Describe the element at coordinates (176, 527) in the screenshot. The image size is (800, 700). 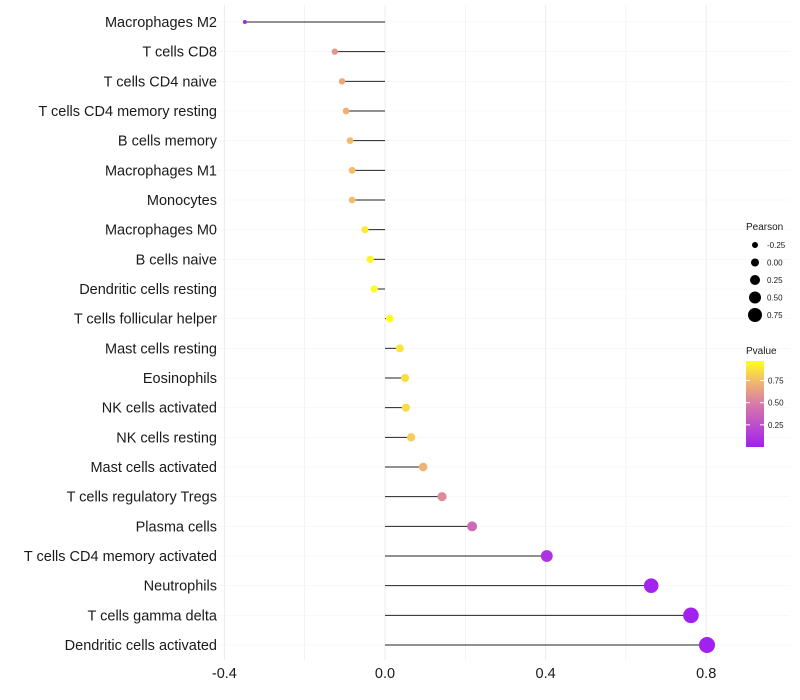
I see `y-tick-label: Plasma cells` at that location.